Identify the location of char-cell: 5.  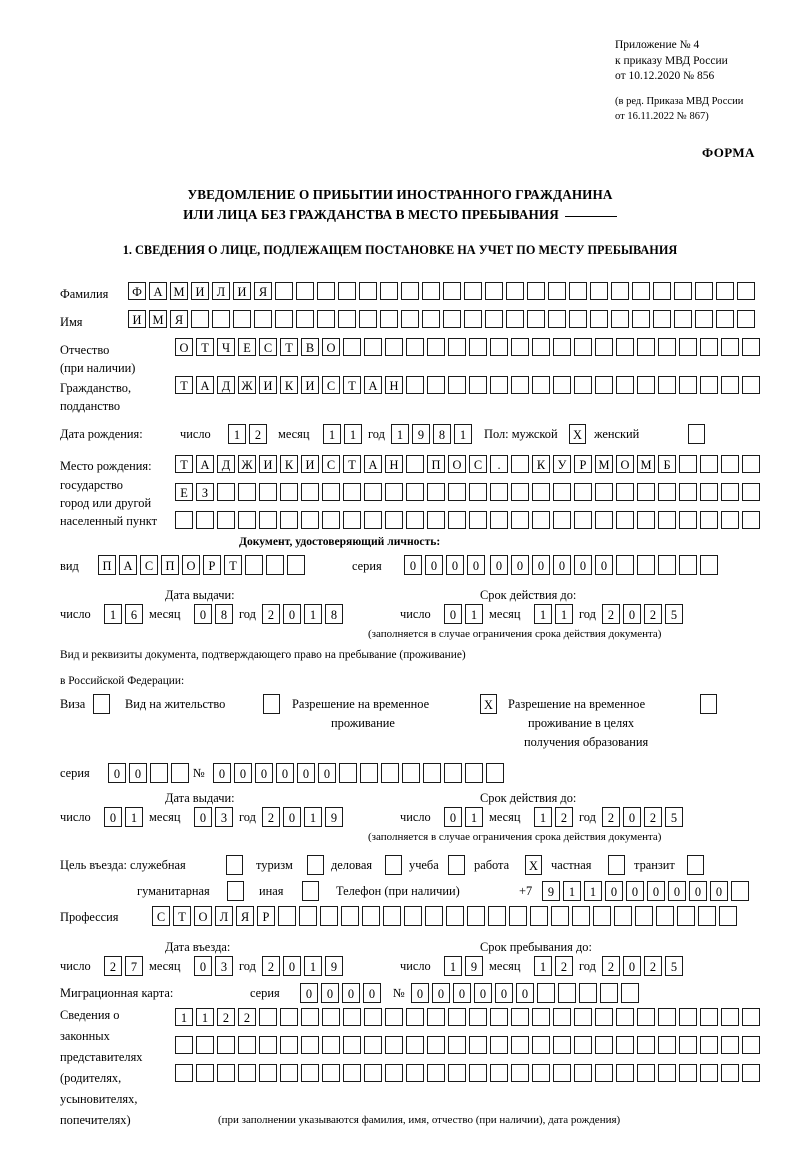
(674, 817).